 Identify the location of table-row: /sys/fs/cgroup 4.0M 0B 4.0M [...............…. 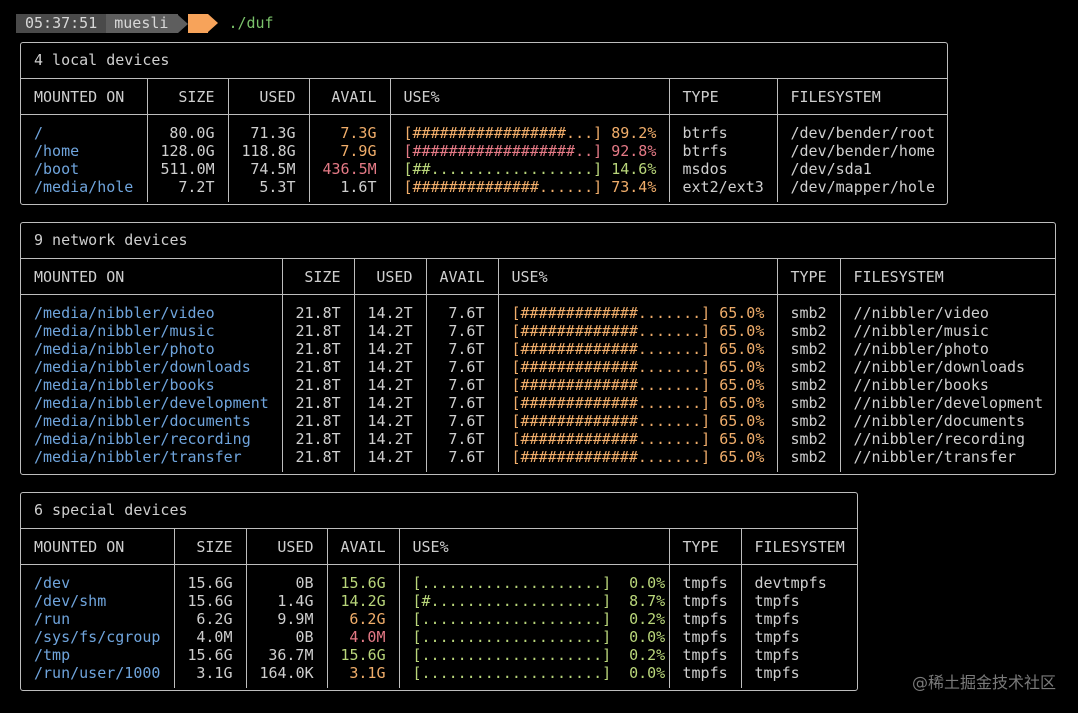
(439, 637).